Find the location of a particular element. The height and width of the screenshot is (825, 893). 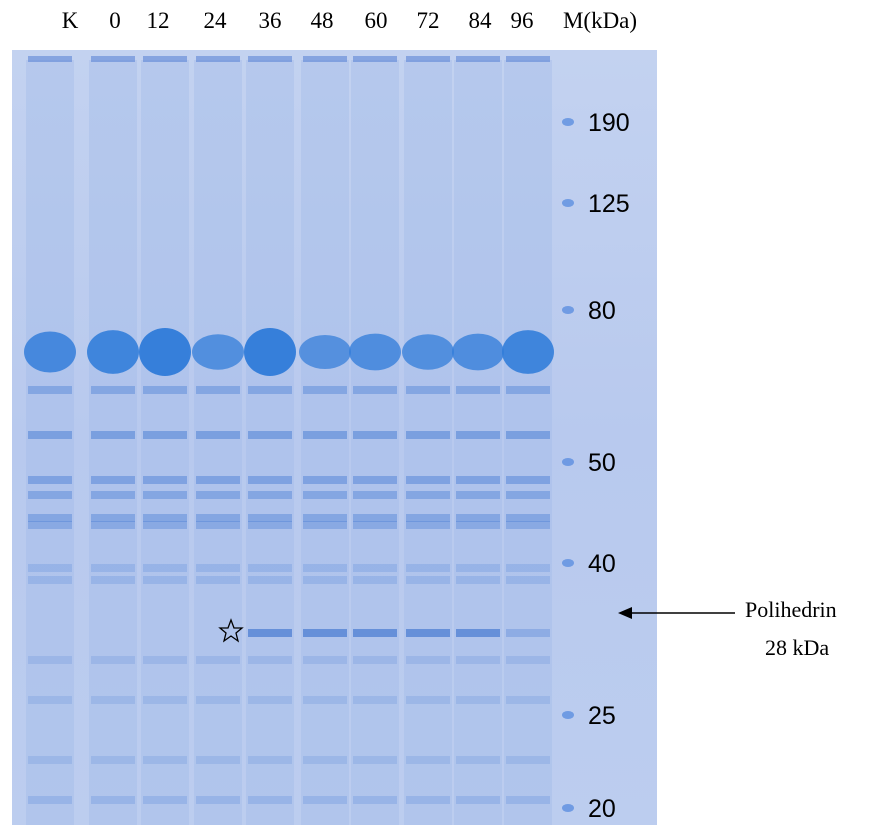

marker-label: 50 is located at coordinates (602, 463).